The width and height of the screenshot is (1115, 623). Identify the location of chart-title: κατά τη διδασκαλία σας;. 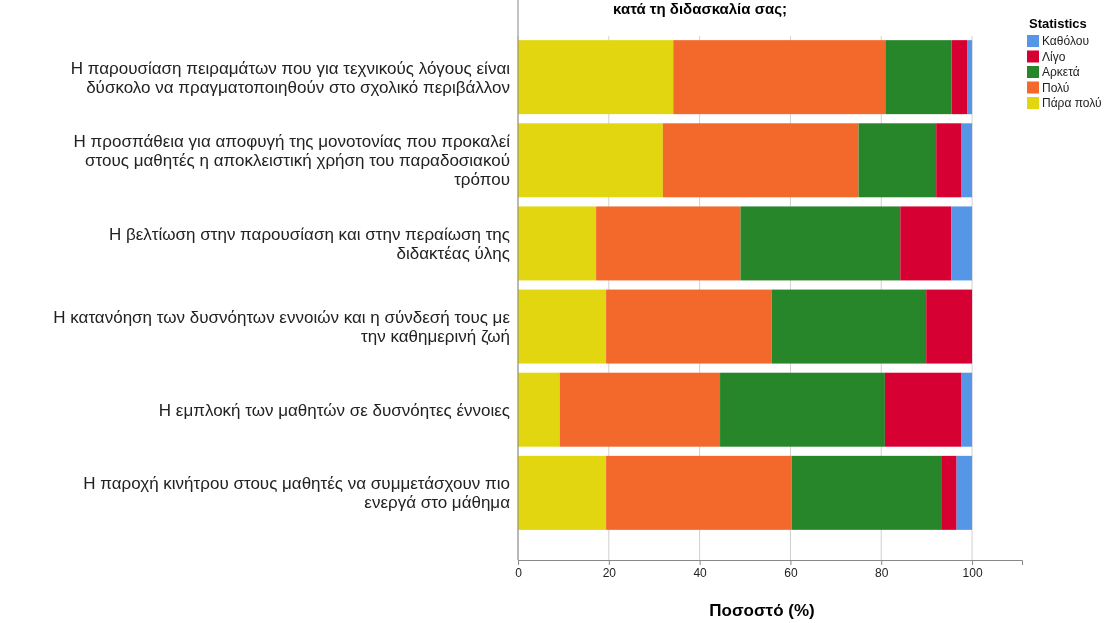
(700, 8).